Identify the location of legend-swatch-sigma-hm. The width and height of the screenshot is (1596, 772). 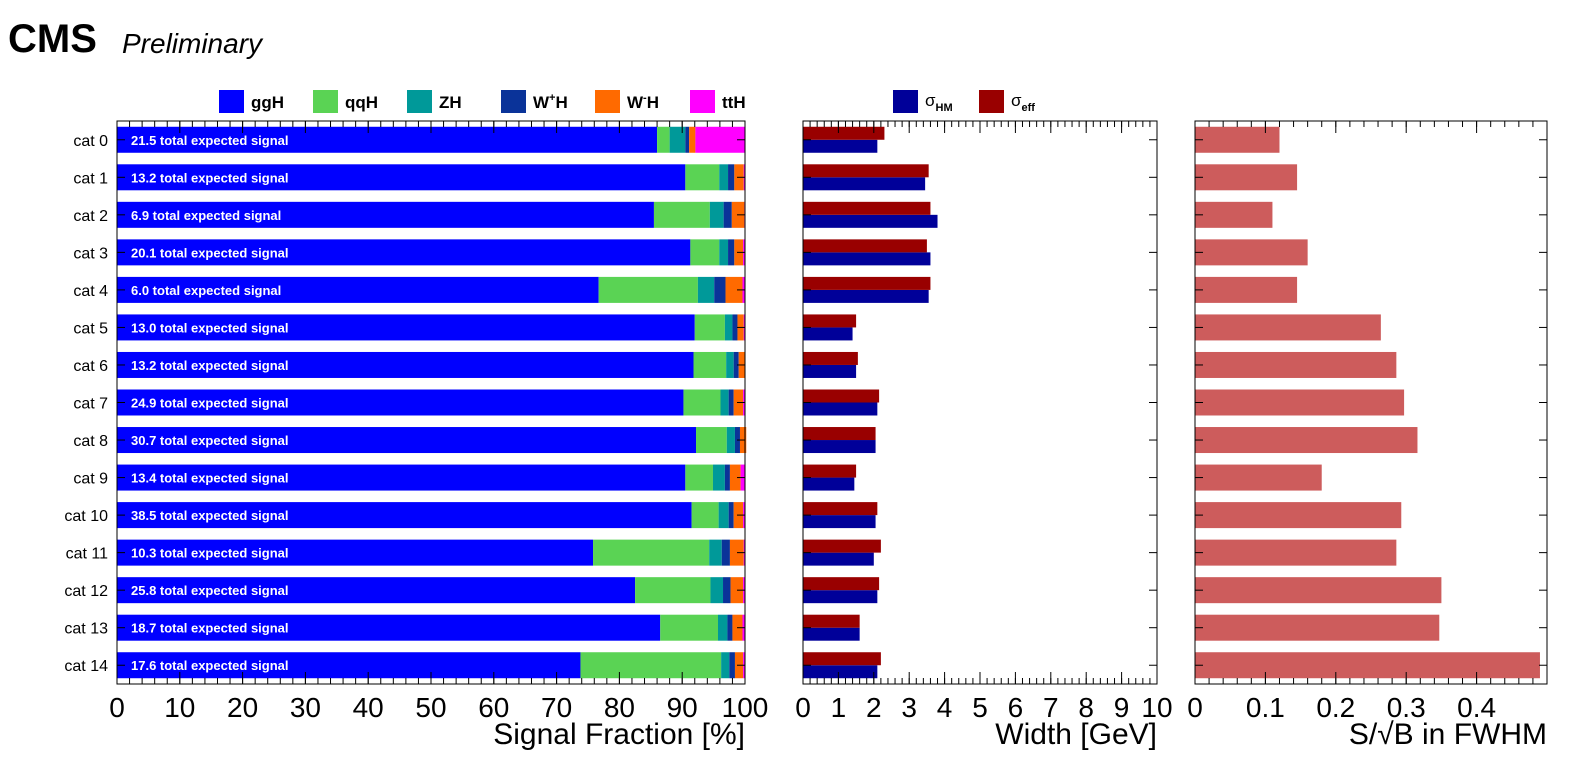
(905, 101).